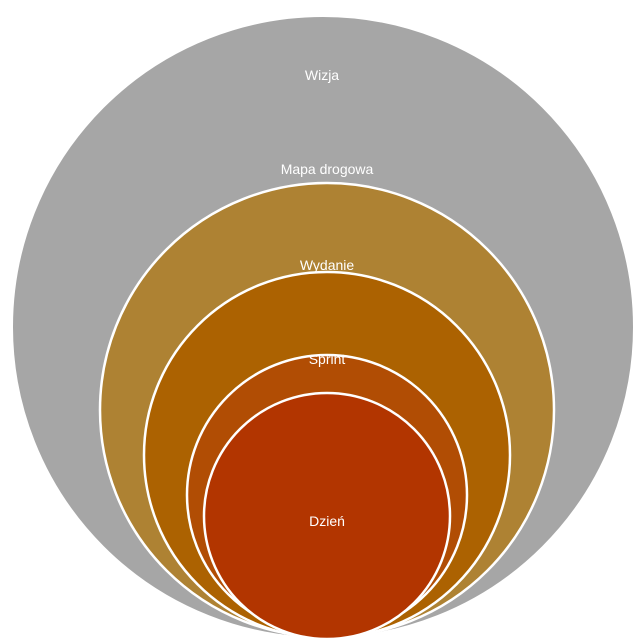  I want to click on label-sprint: Sprint, so click(327, 359).